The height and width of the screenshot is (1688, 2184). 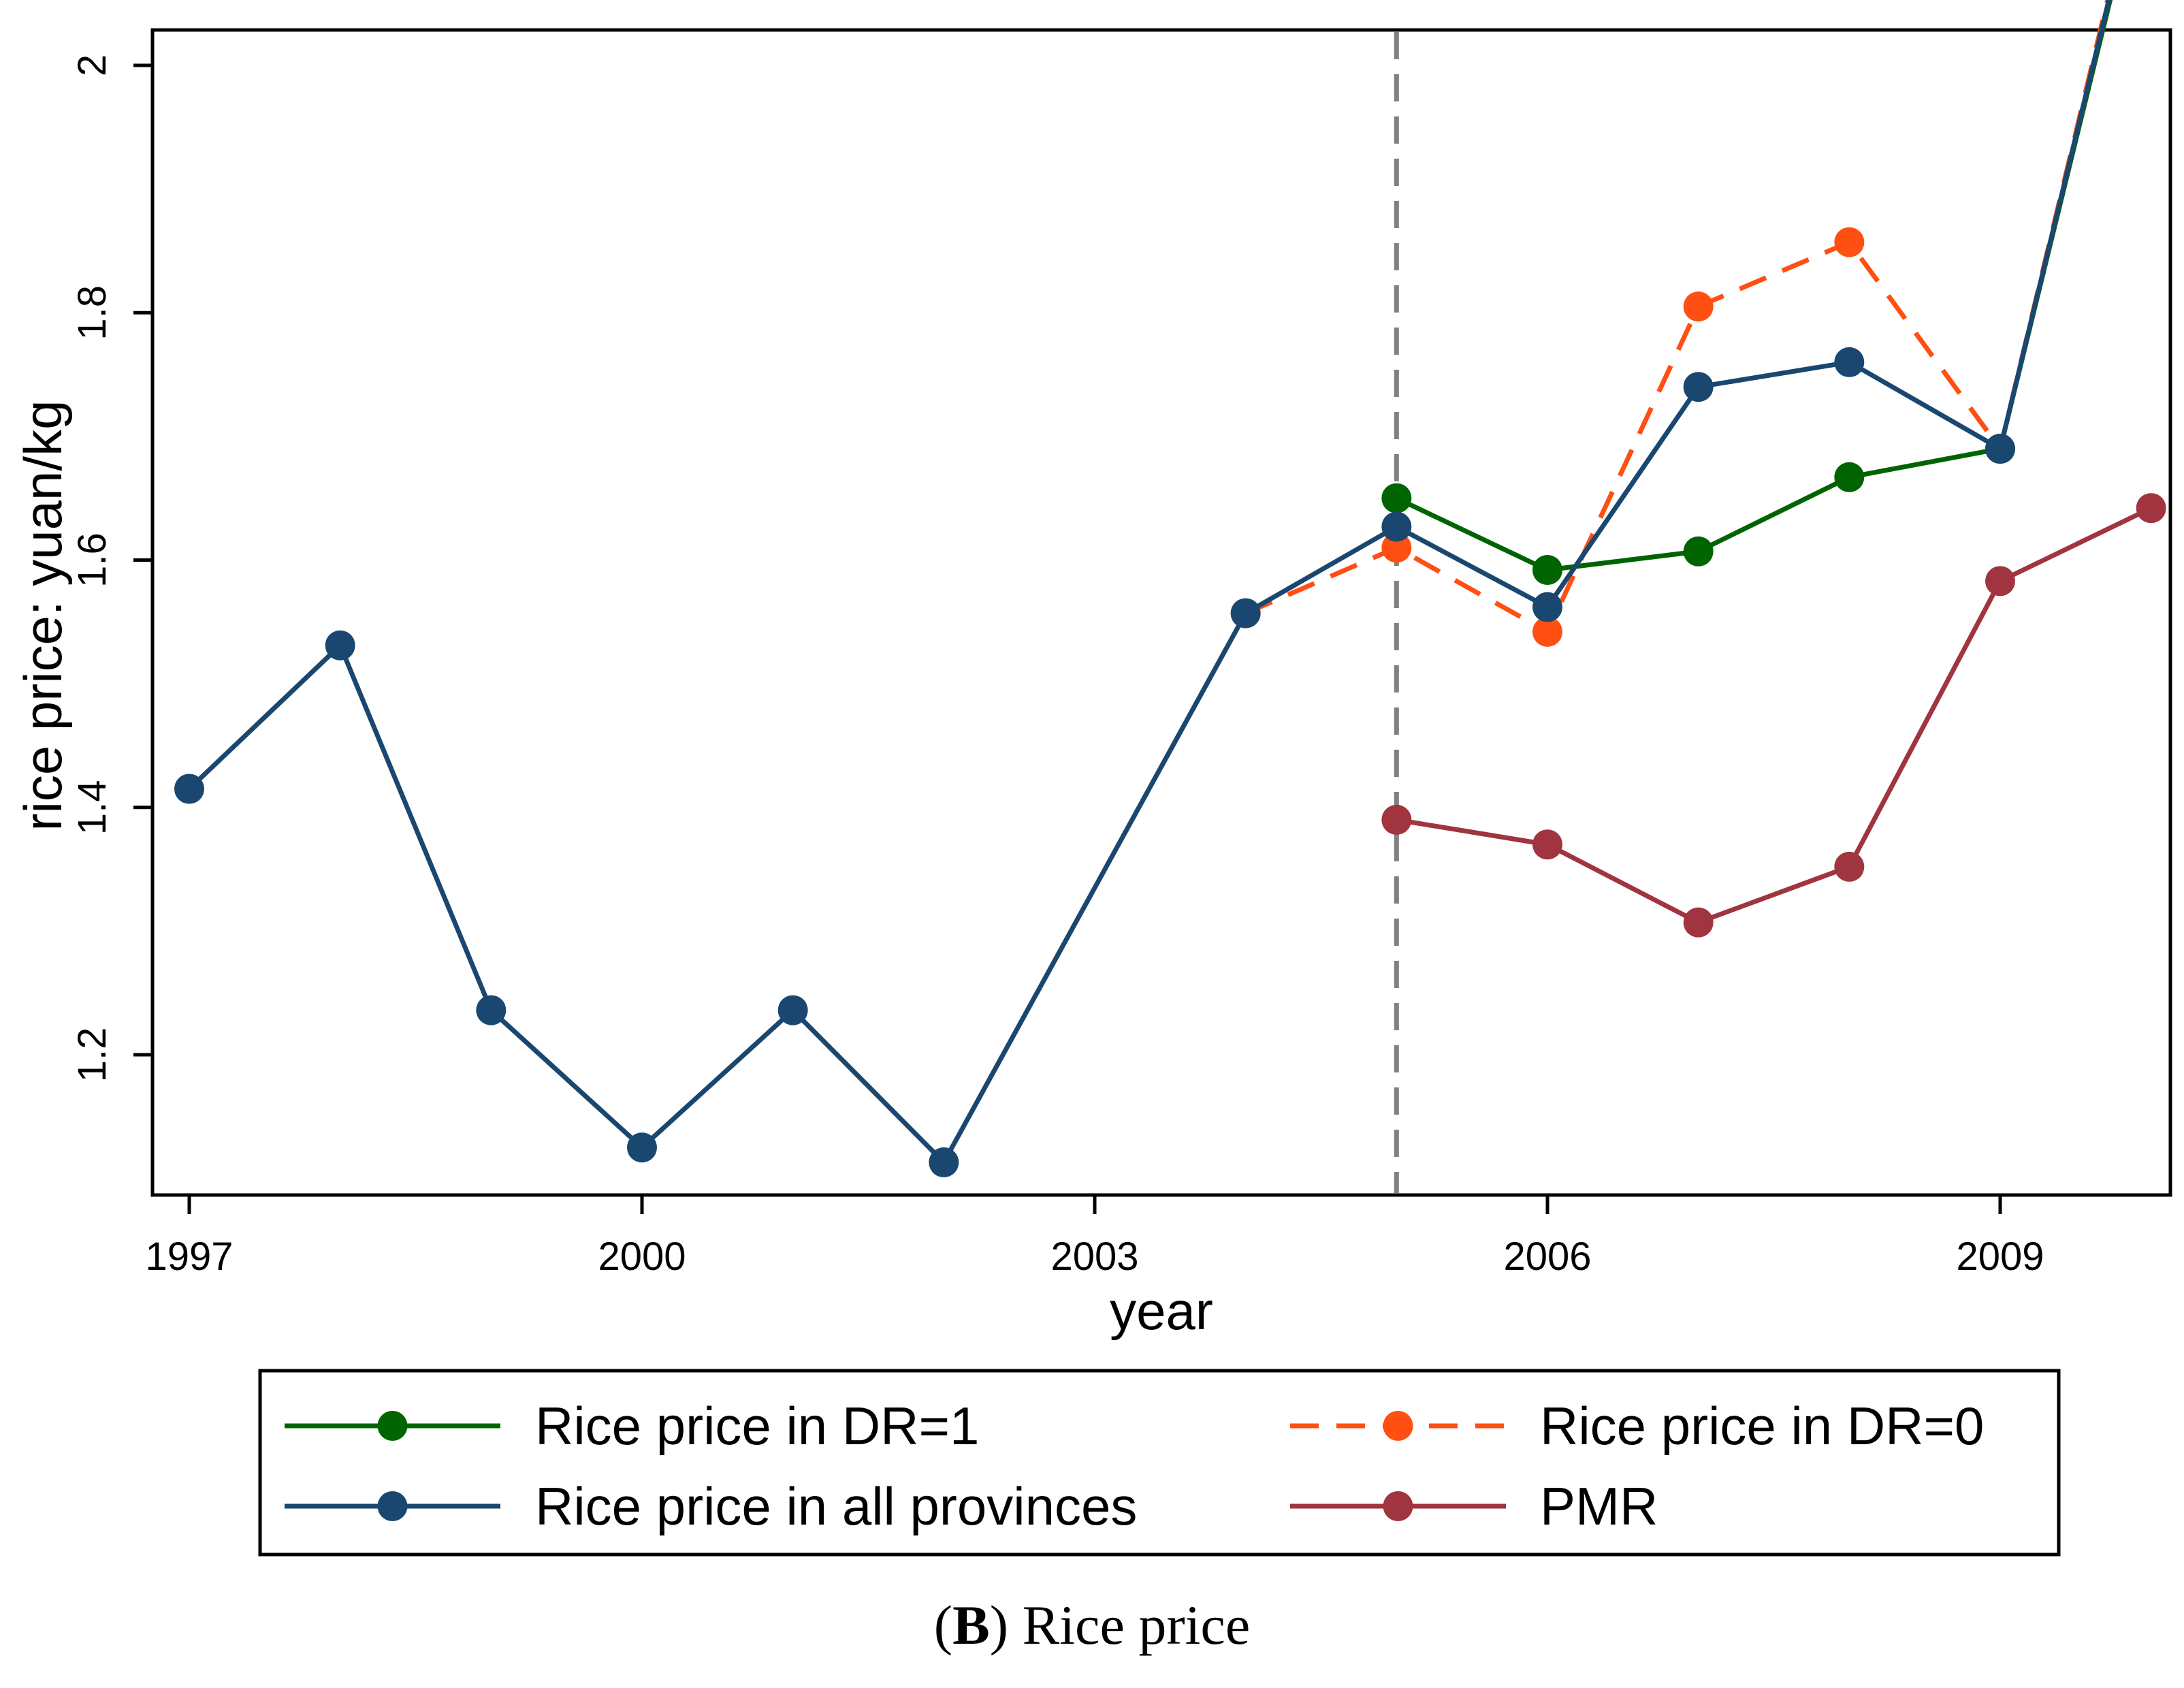 I want to click on x-axis: 1997 2000 2003 2006 2009, so click(x=1095, y=1237).